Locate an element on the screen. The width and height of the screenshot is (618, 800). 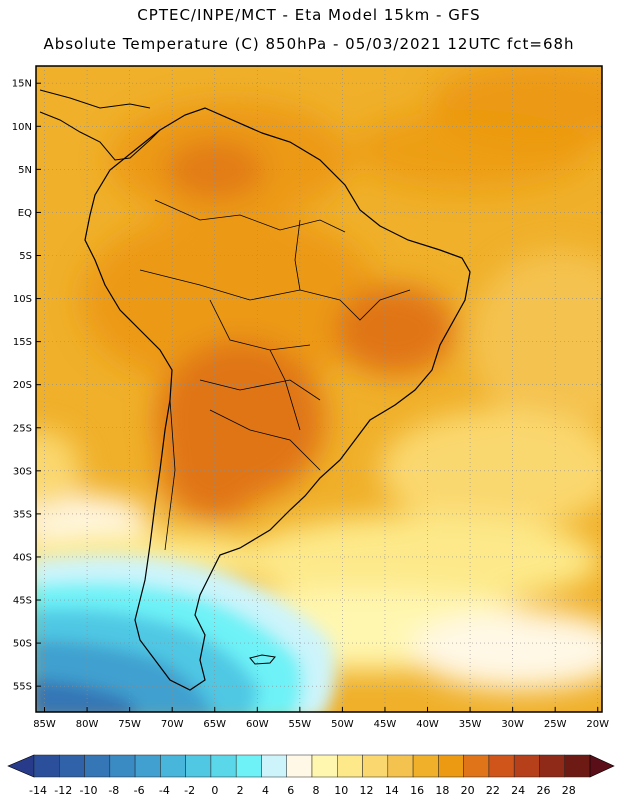
color-scale-label: -6 is located at coordinates (139, 790).